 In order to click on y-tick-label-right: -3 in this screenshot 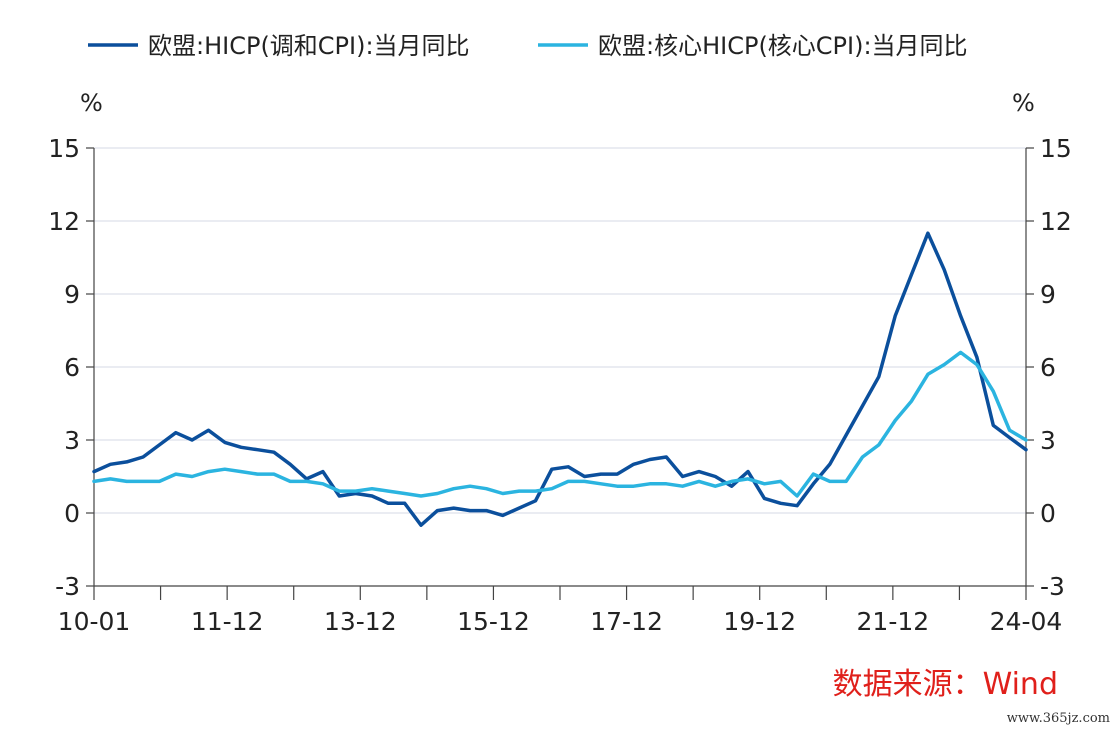, I will do `click(1052, 586)`.